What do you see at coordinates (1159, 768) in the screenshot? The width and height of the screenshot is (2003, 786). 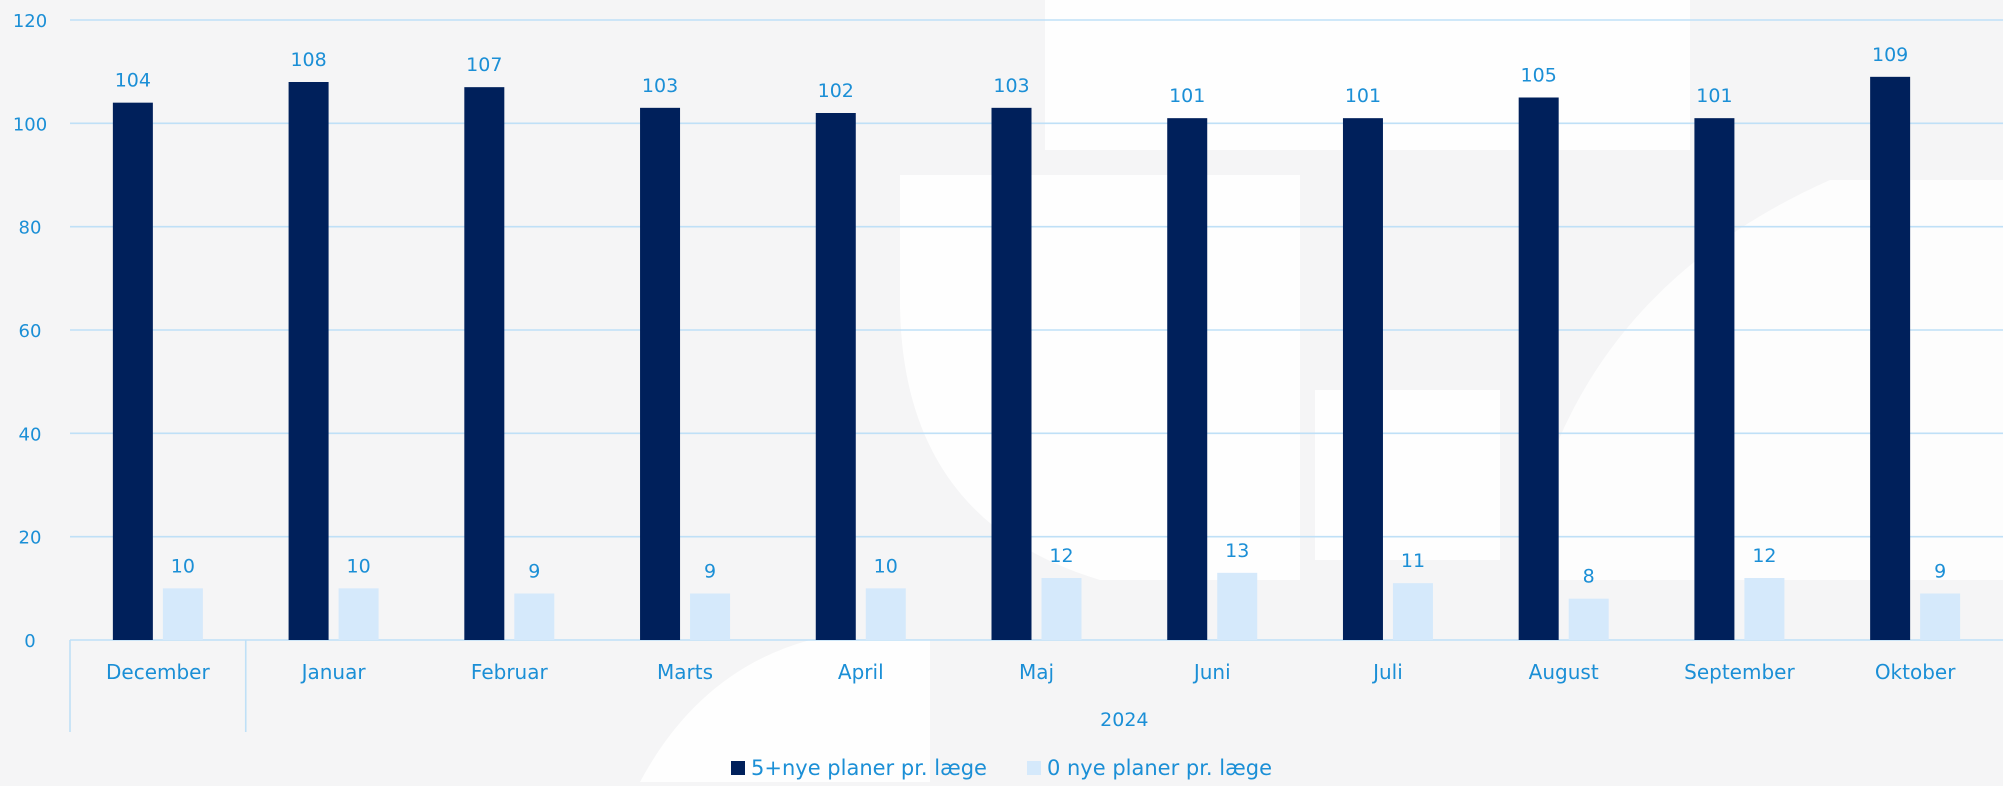 I see `legend-label: 0 nye planer pr. læge` at bounding box center [1159, 768].